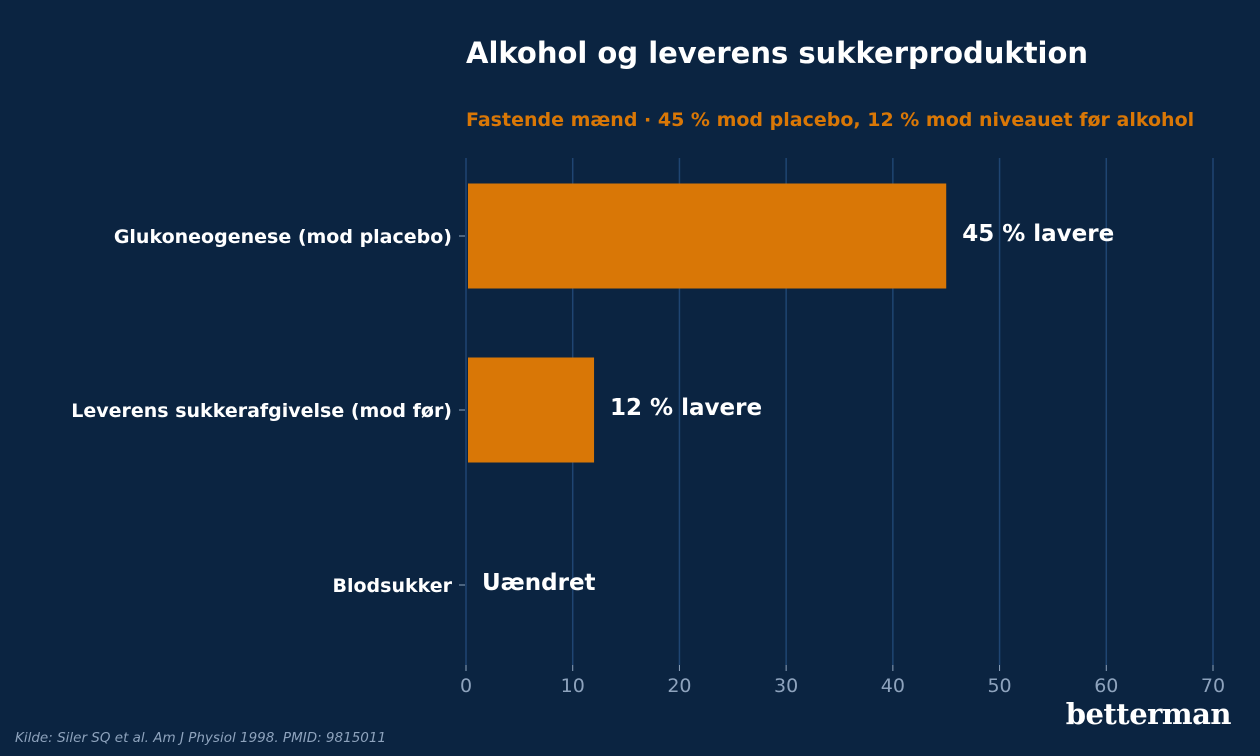 The height and width of the screenshot is (756, 1260). What do you see at coordinates (1106, 686) in the screenshot?
I see `x-tick-label: 60` at bounding box center [1106, 686].